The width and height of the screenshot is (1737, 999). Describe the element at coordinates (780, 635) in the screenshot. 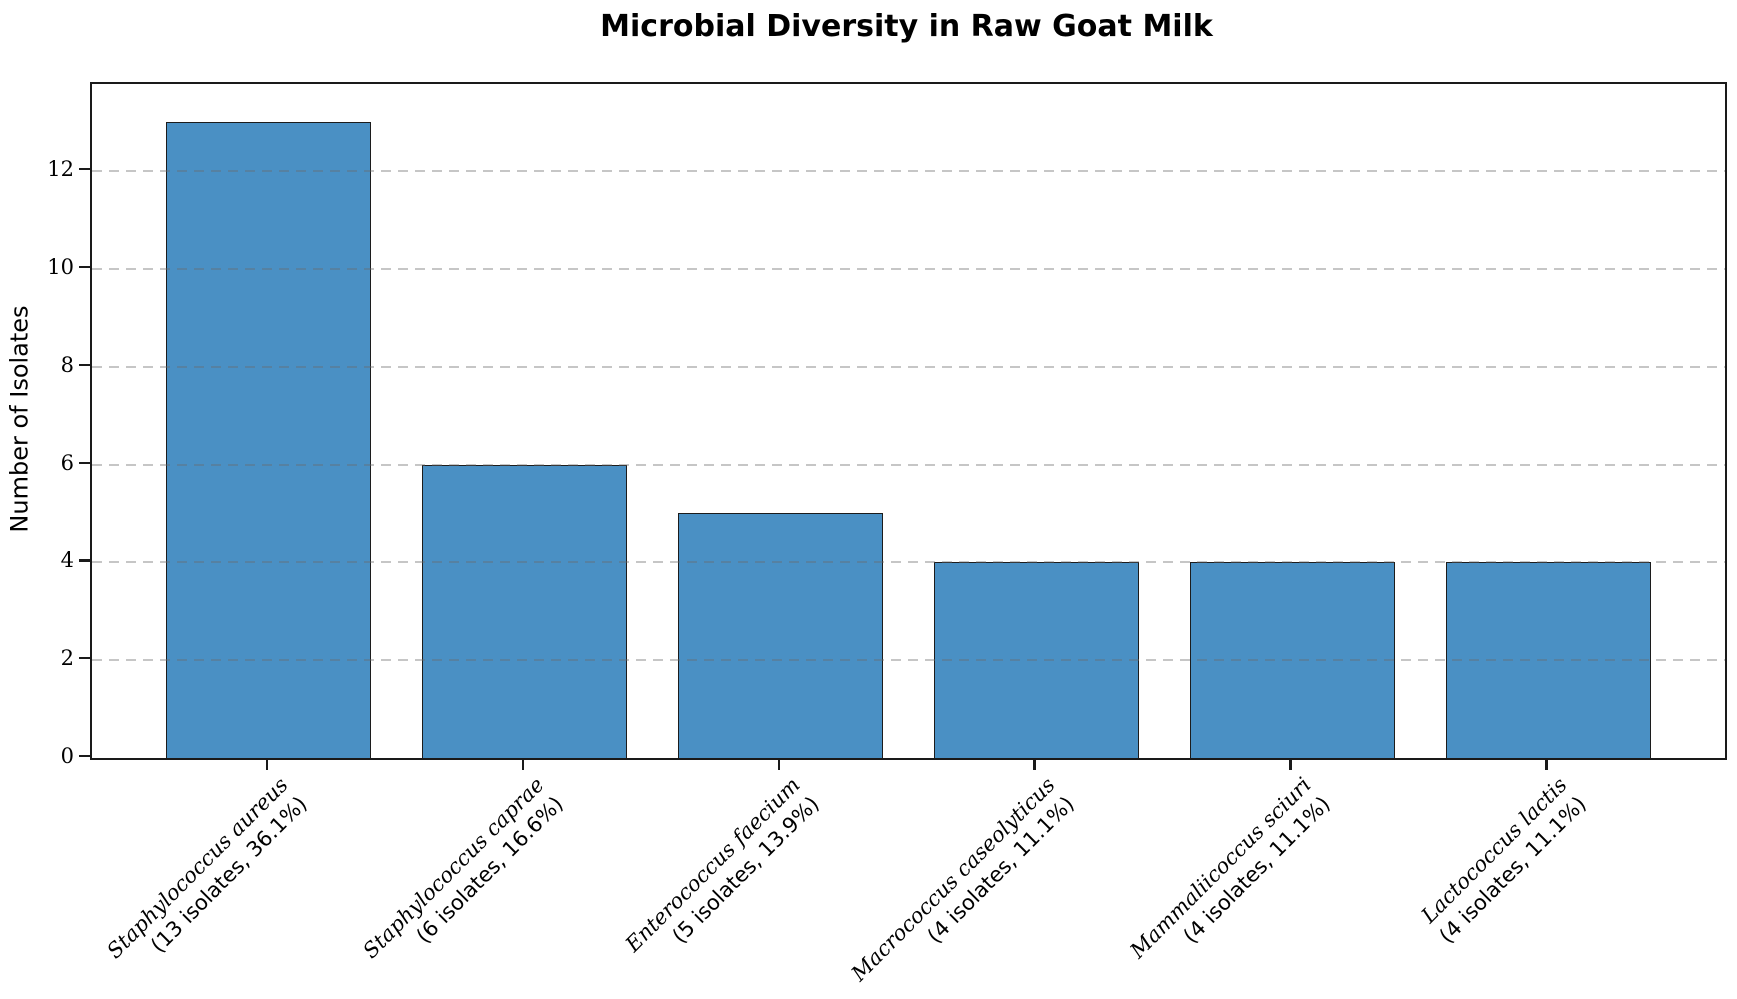

I see `bar-enterococcus-faecium` at that location.